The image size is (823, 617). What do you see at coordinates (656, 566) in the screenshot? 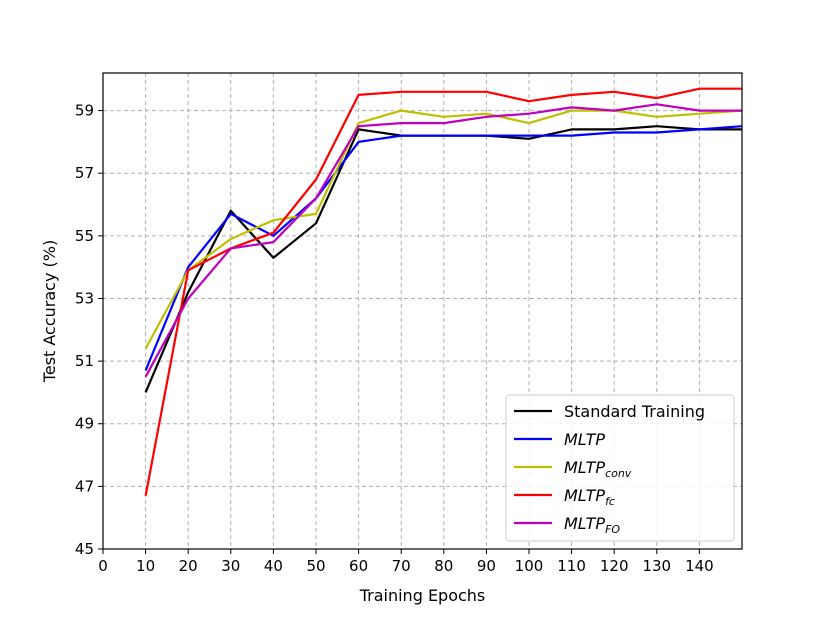
I see `x-tick-label: 130` at bounding box center [656, 566].